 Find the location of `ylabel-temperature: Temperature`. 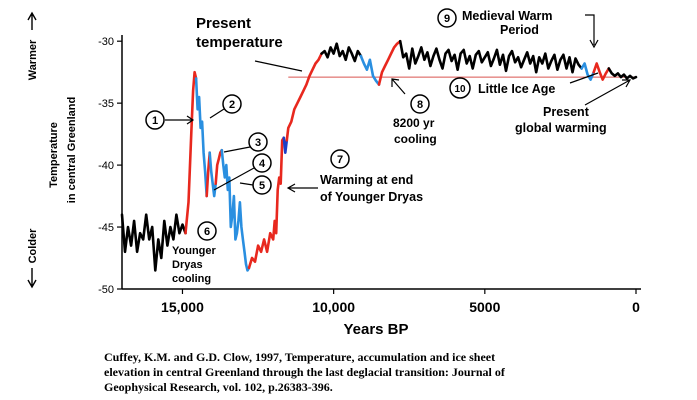

ylabel-temperature: Temperature is located at coordinates (54, 155).